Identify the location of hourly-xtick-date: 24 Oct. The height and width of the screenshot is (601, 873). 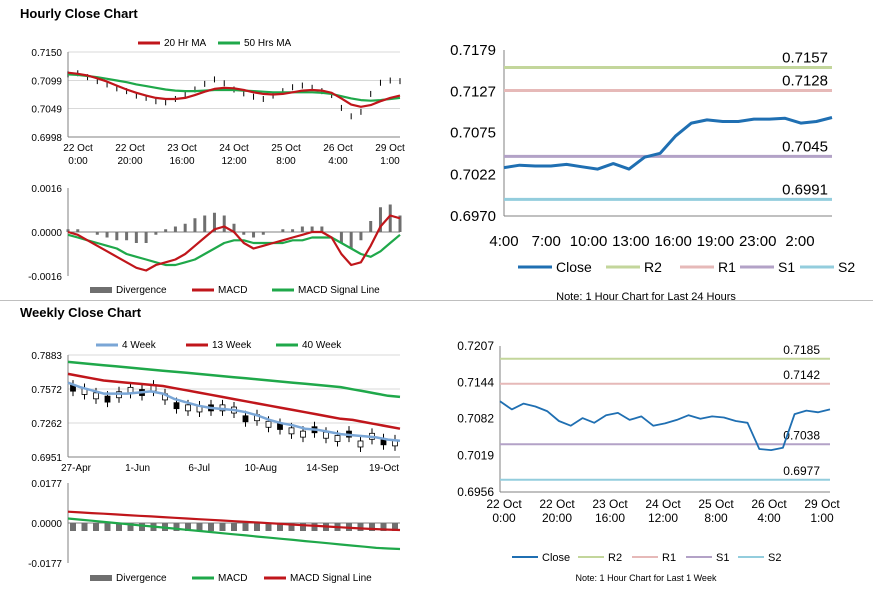
(234, 148).